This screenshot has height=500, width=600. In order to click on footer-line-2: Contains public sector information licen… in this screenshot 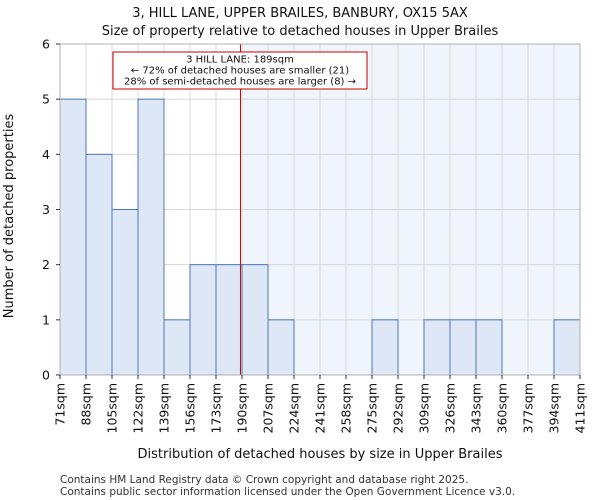, I will do `click(287, 492)`.